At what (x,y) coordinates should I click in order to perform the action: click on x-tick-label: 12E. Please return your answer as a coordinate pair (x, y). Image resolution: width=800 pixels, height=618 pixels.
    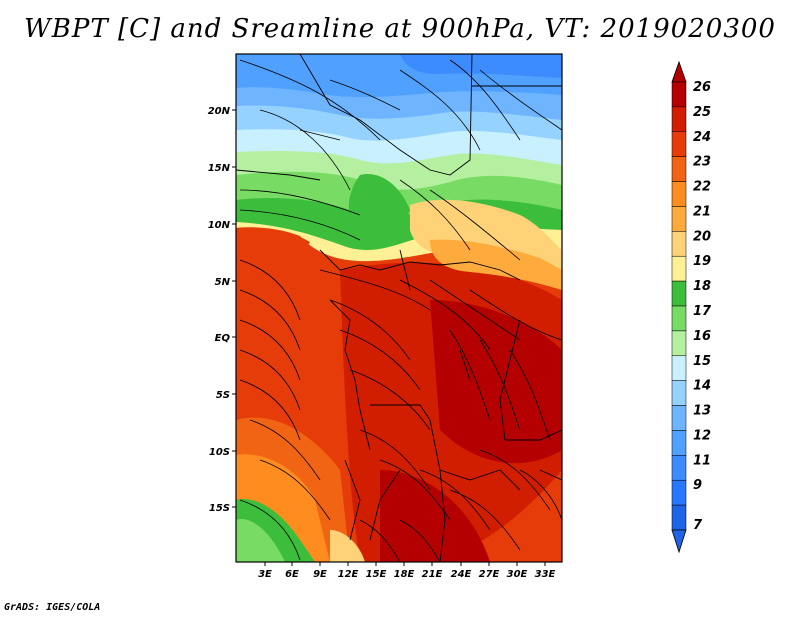
    Looking at the image, I should click on (348, 574).